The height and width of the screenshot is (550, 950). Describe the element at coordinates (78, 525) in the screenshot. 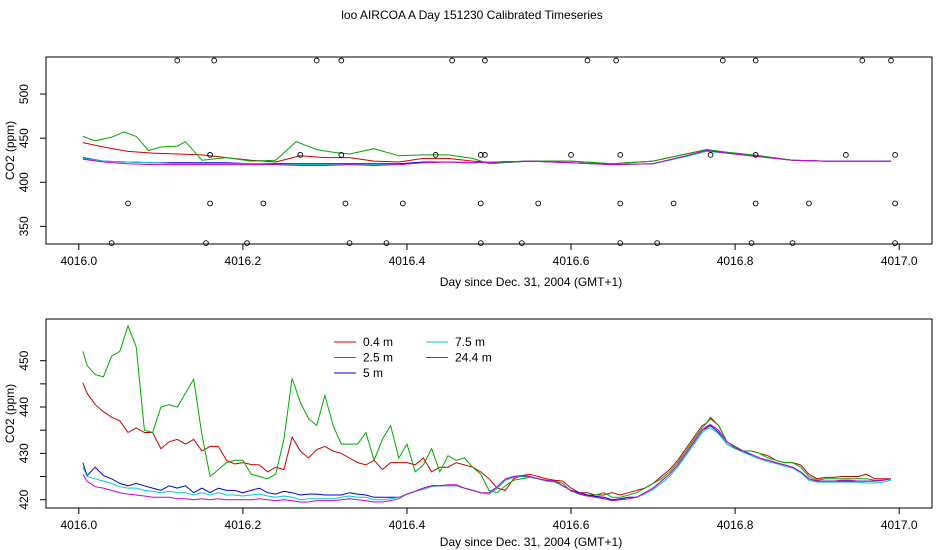

I see `bottom-x-tick-label: 4016.0` at that location.